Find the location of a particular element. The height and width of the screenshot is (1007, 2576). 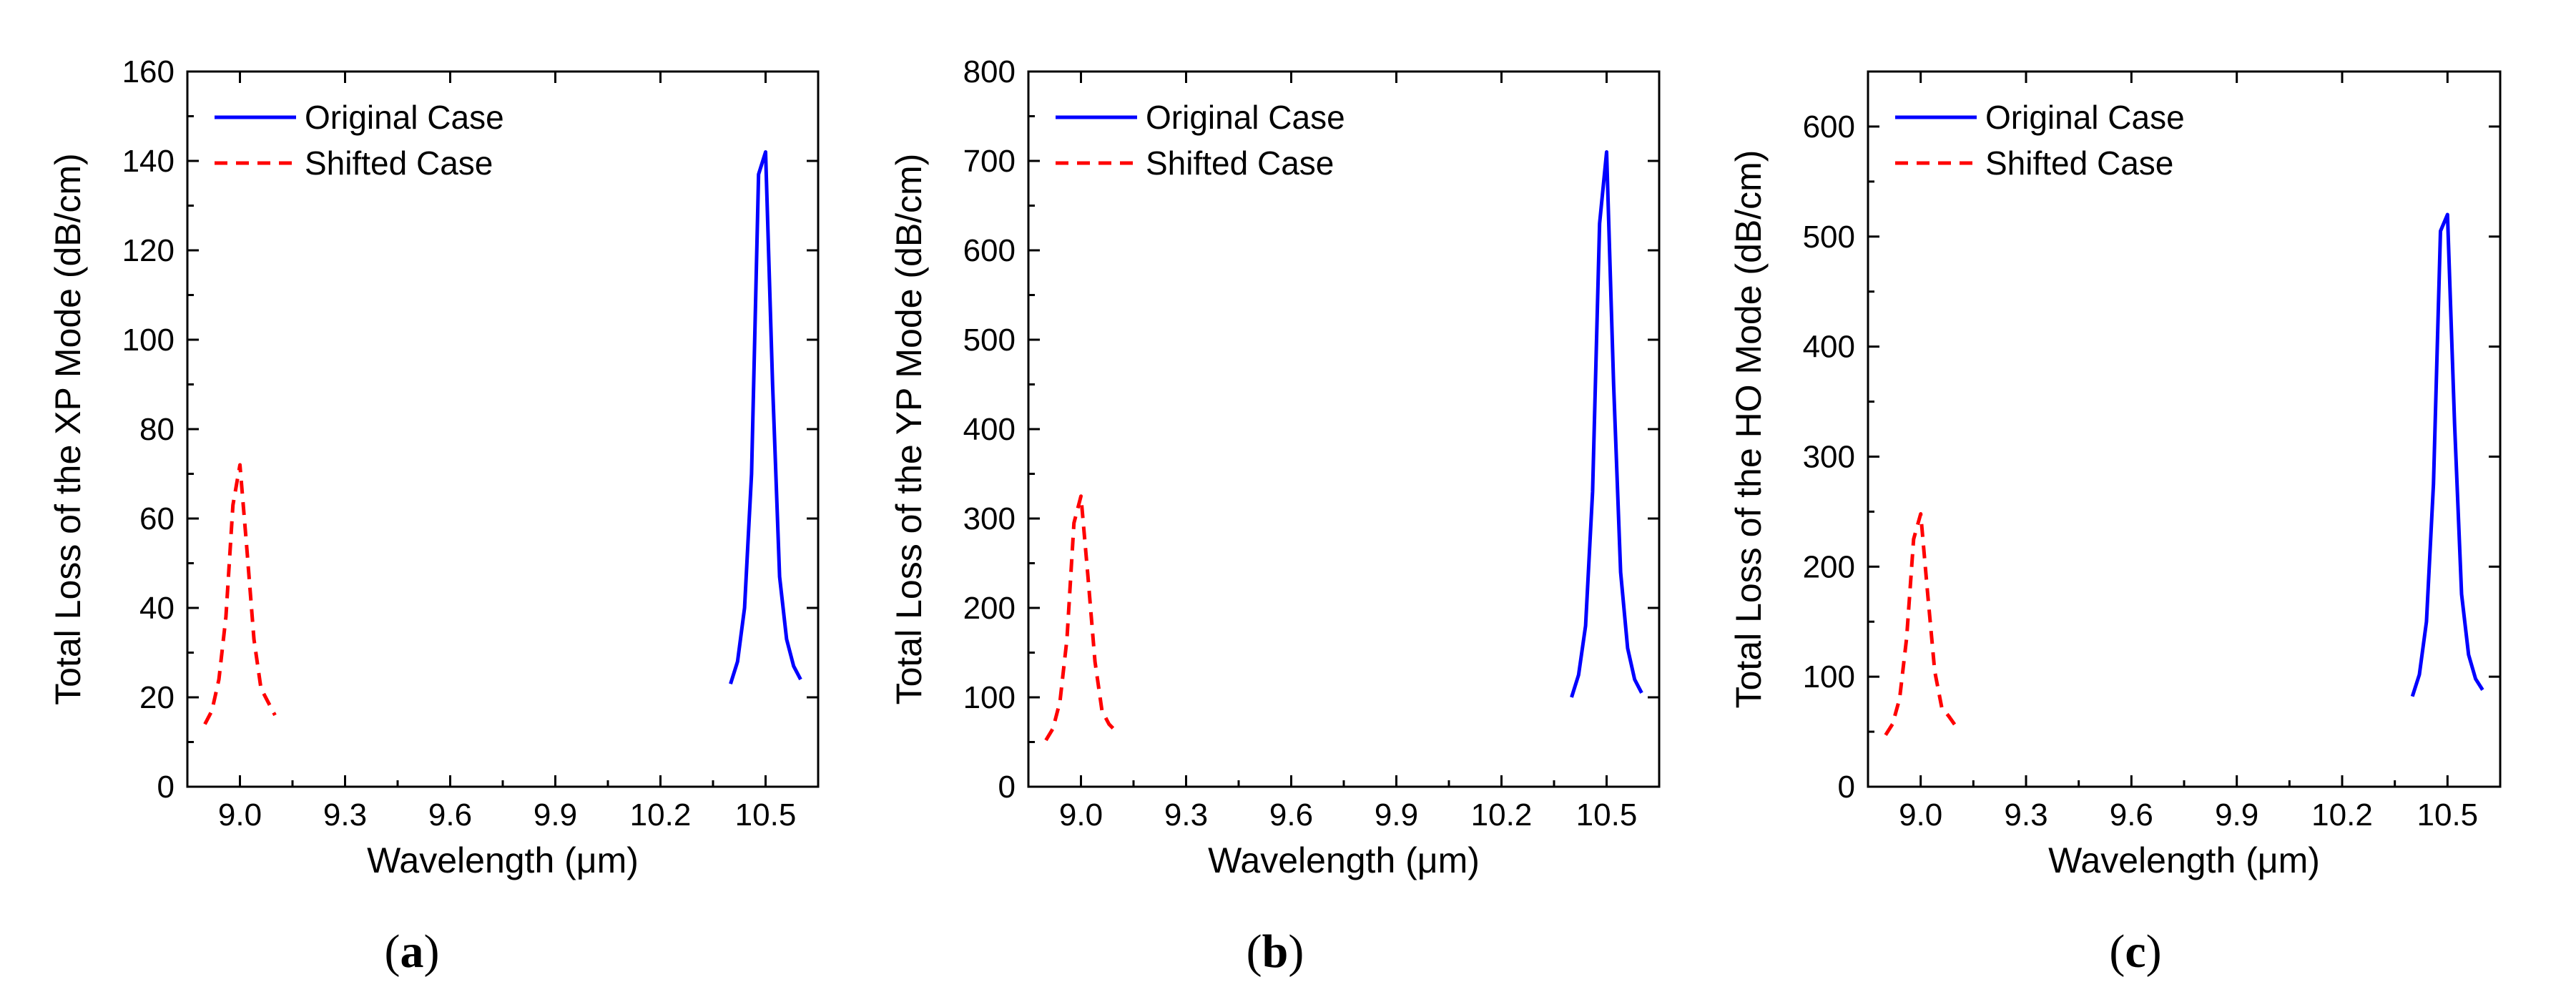

x-tick-label-b: 9.6 is located at coordinates (1291, 814).